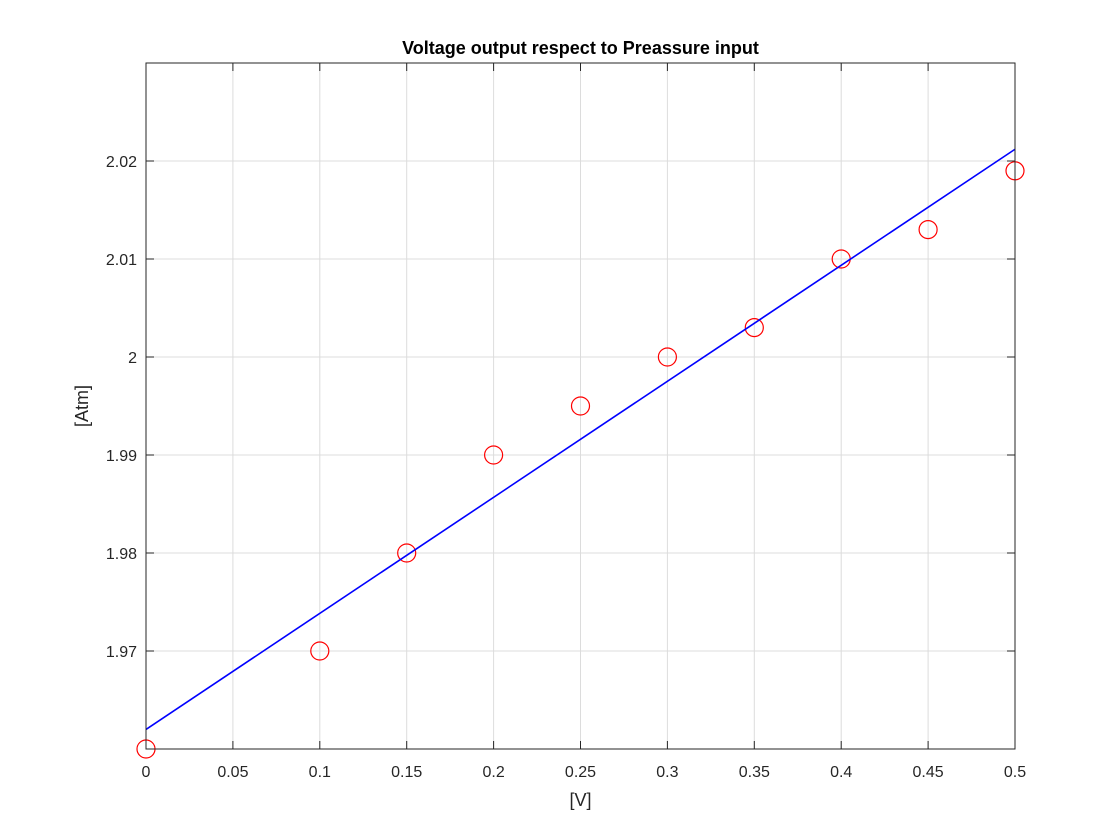 This screenshot has width=1120, height=840. What do you see at coordinates (121, 554) in the screenshot?
I see `y-tick-label: 1.98` at bounding box center [121, 554].